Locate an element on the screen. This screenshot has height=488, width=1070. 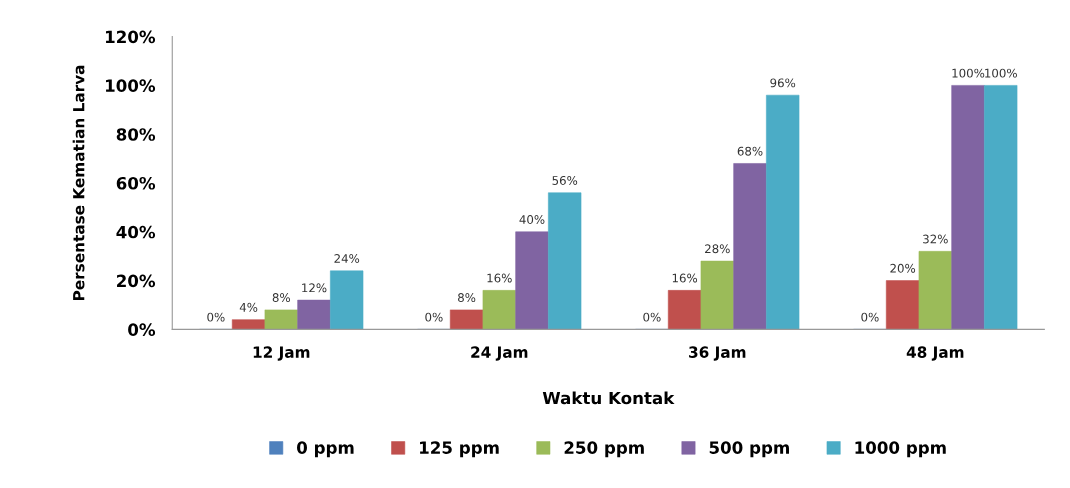
y-tick-label: 20% is located at coordinates (136, 281).